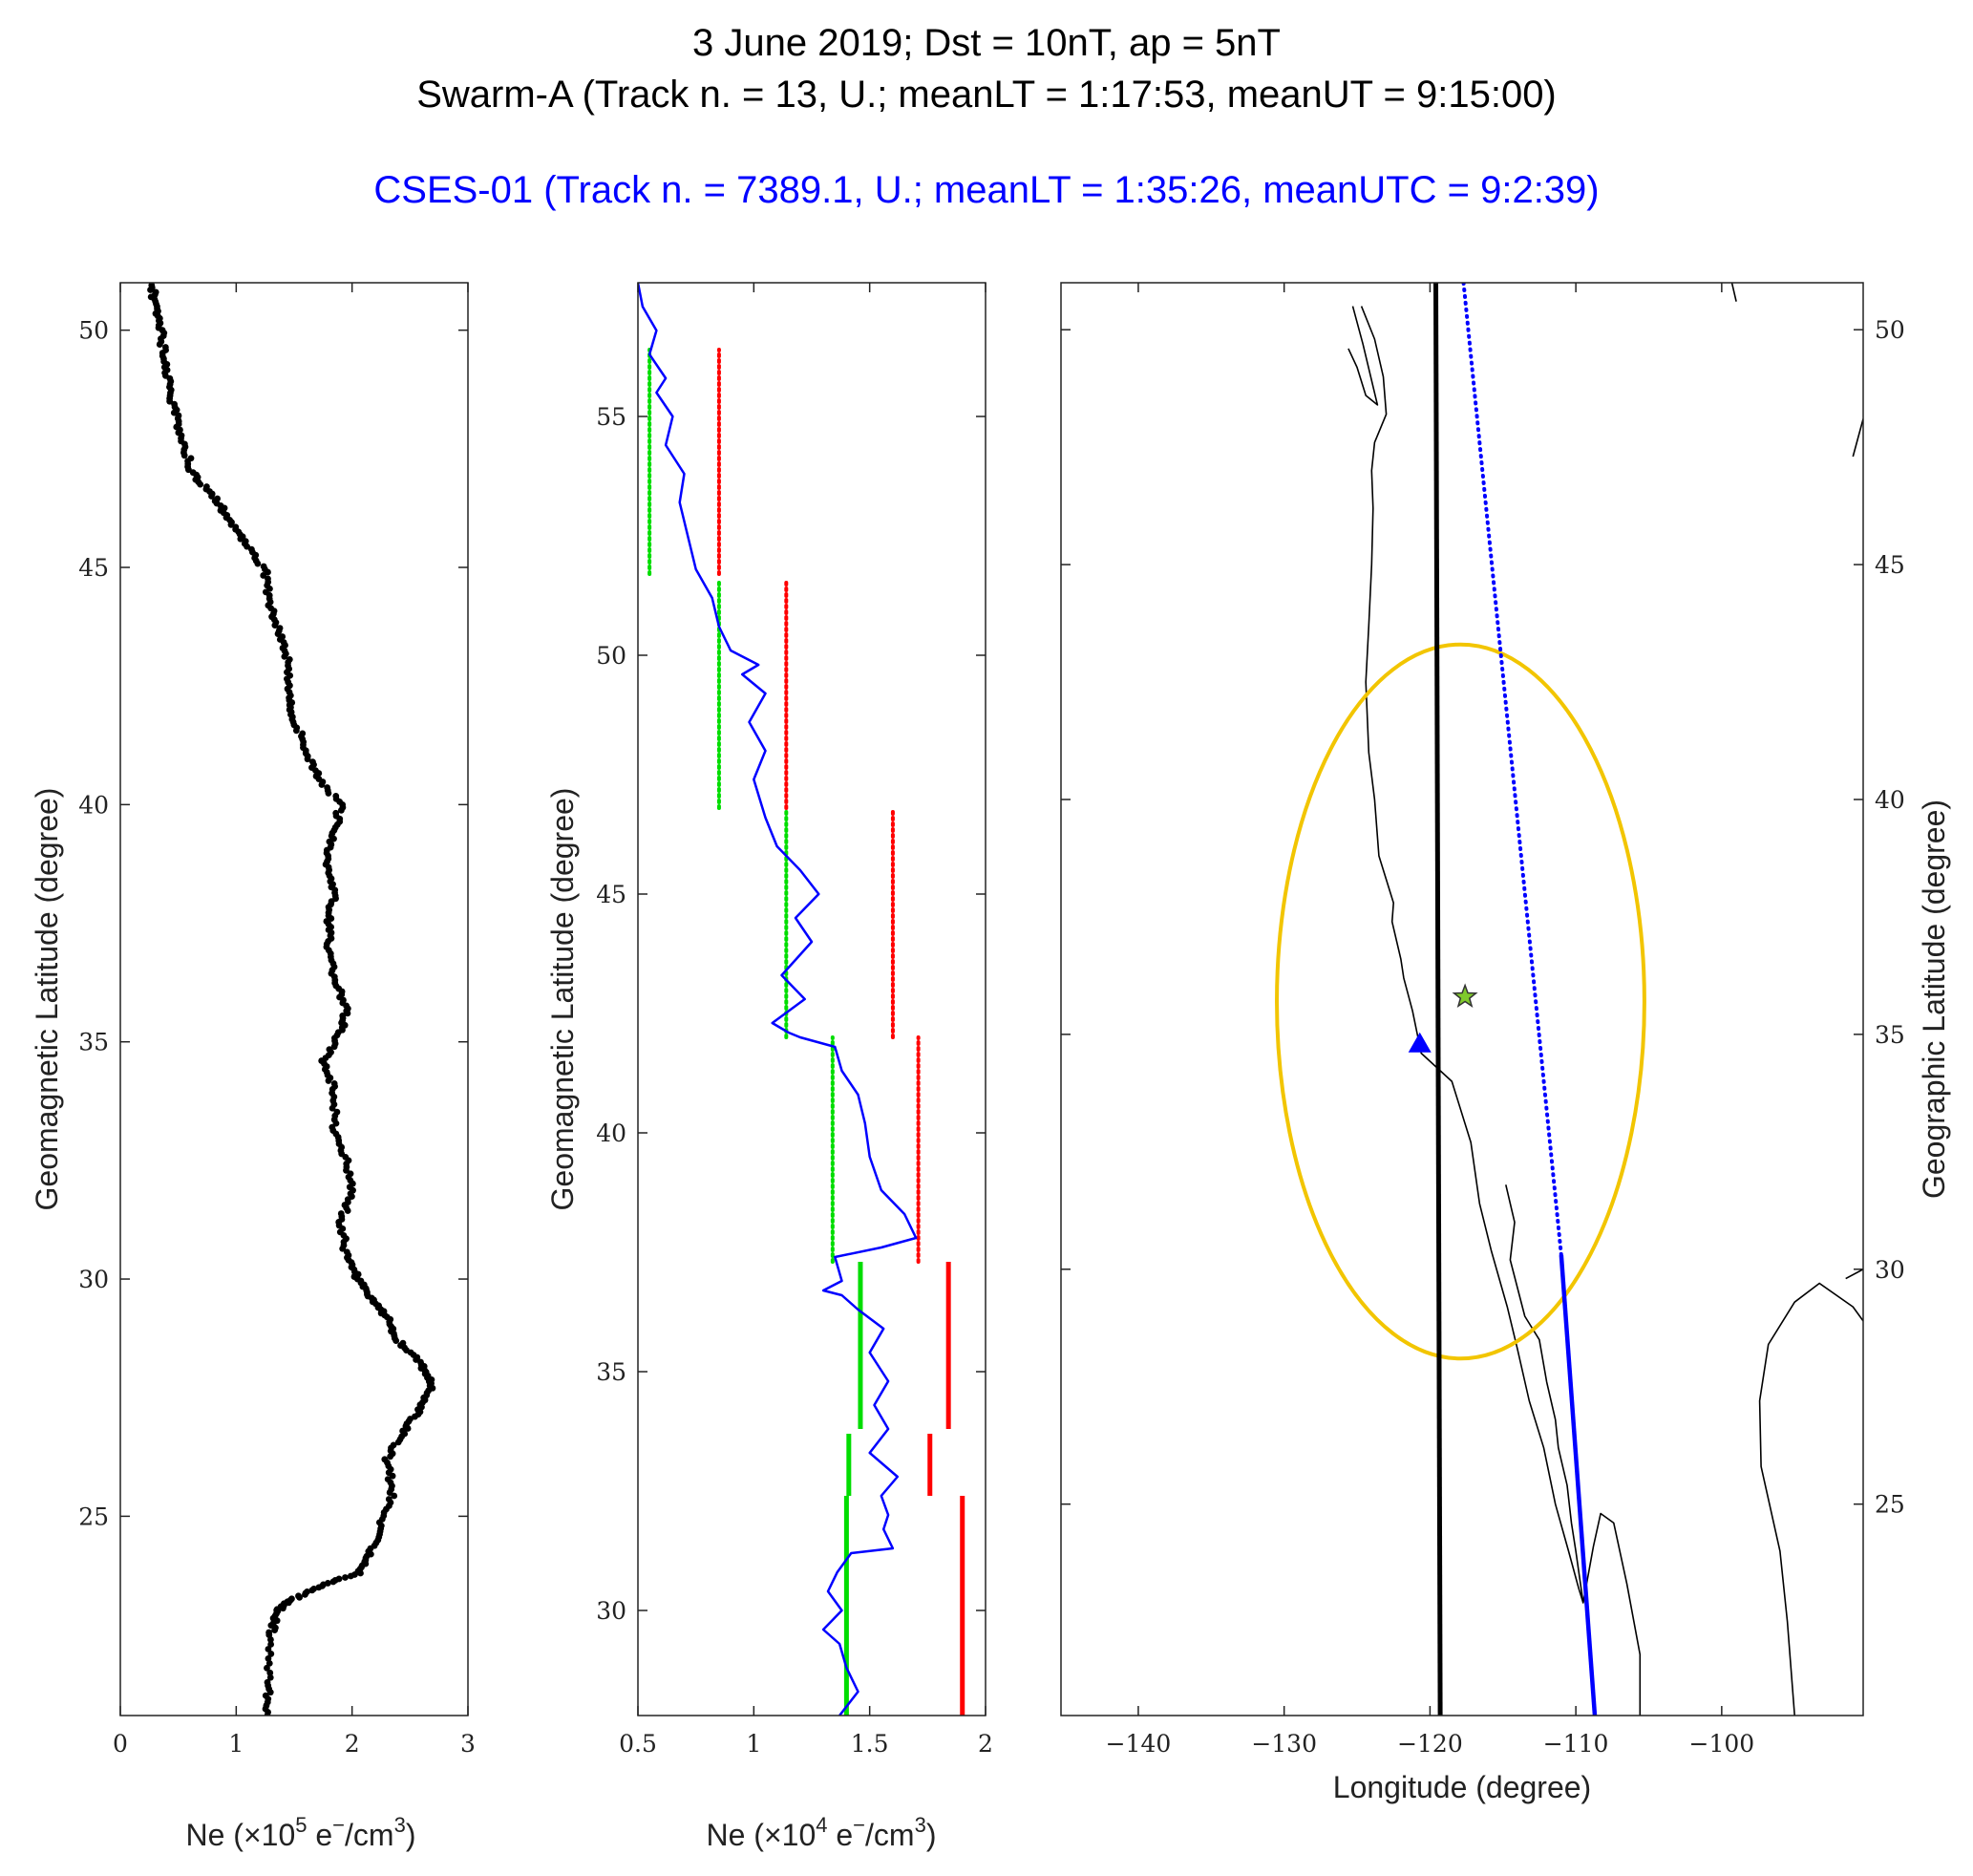 The width and height of the screenshot is (1973, 1876). I want to click on swarm-profile-ytick-label: 30, so click(93, 1279).